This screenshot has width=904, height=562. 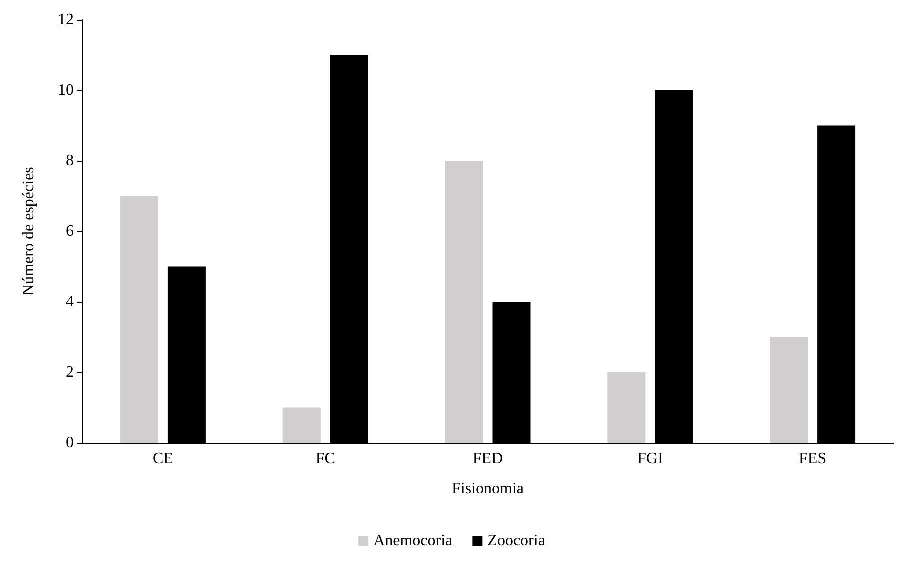 I want to click on y-tick-label: 2, so click(x=70, y=372).